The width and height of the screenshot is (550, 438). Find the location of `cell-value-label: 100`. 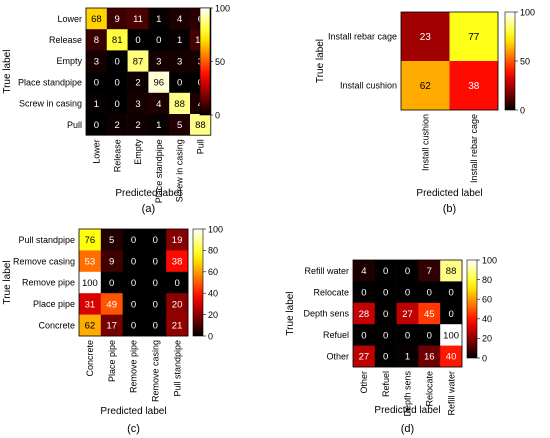

cell-value-label: 100 is located at coordinates (451, 335).